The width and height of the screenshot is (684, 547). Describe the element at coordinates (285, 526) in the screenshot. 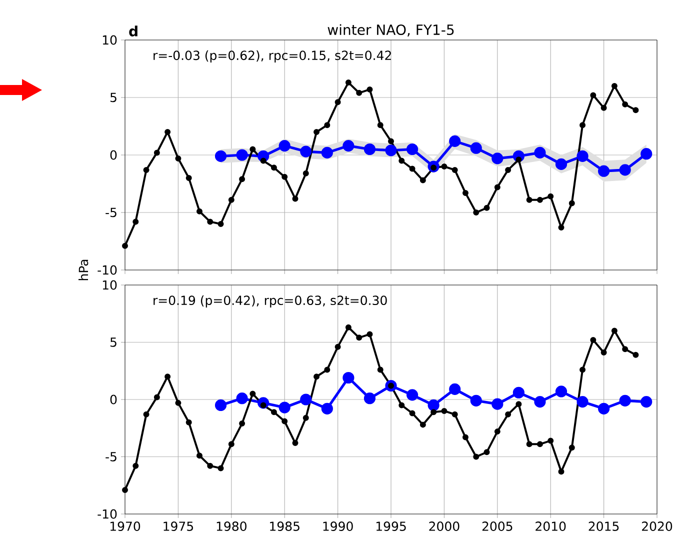

I see `x-tick-label: 1985` at that location.